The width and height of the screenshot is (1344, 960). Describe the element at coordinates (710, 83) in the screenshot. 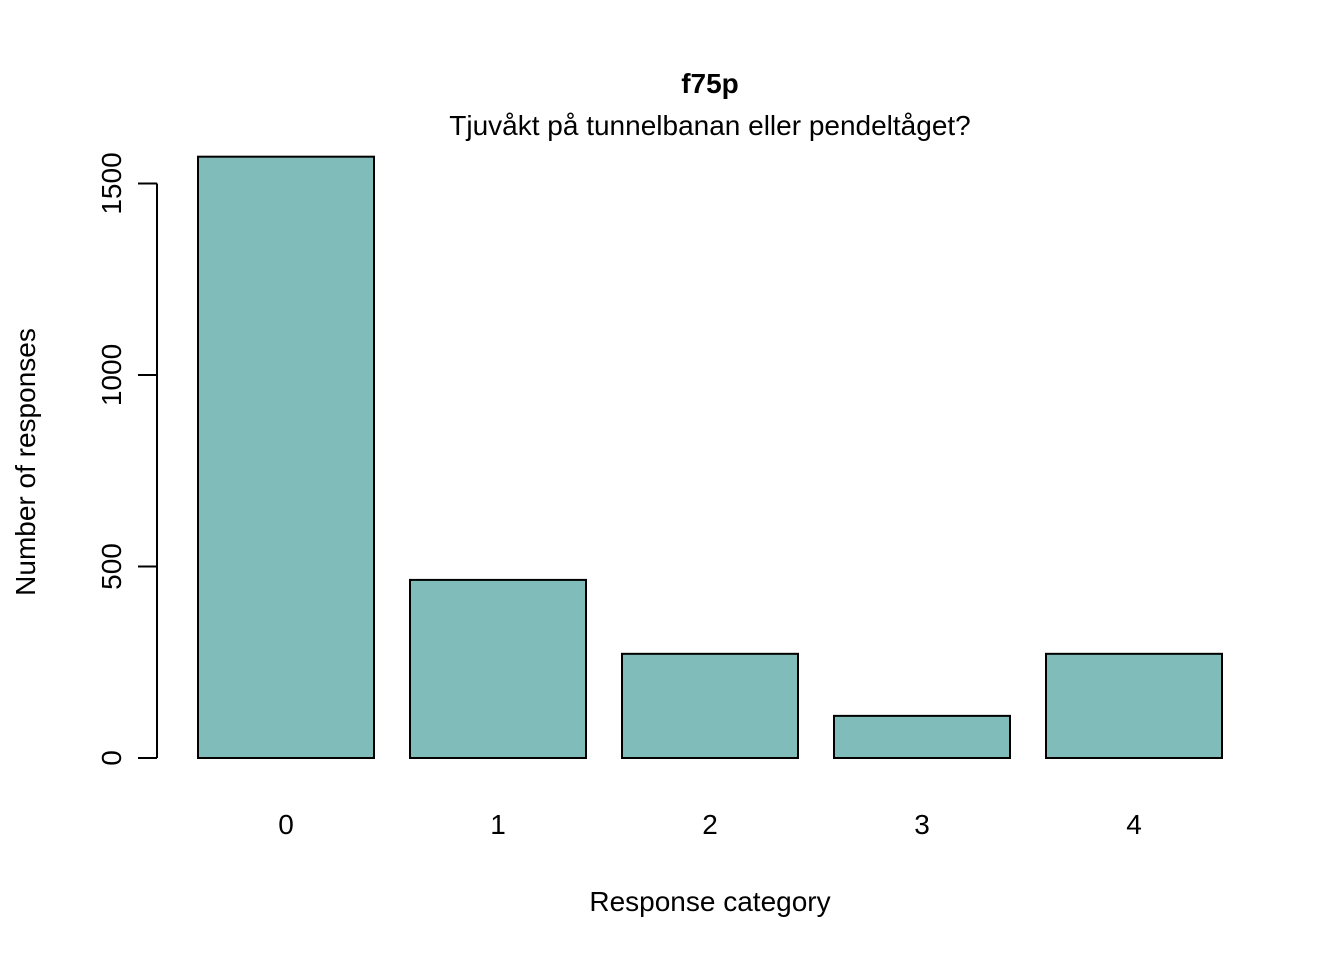

I see `chart-title: f75p` at that location.